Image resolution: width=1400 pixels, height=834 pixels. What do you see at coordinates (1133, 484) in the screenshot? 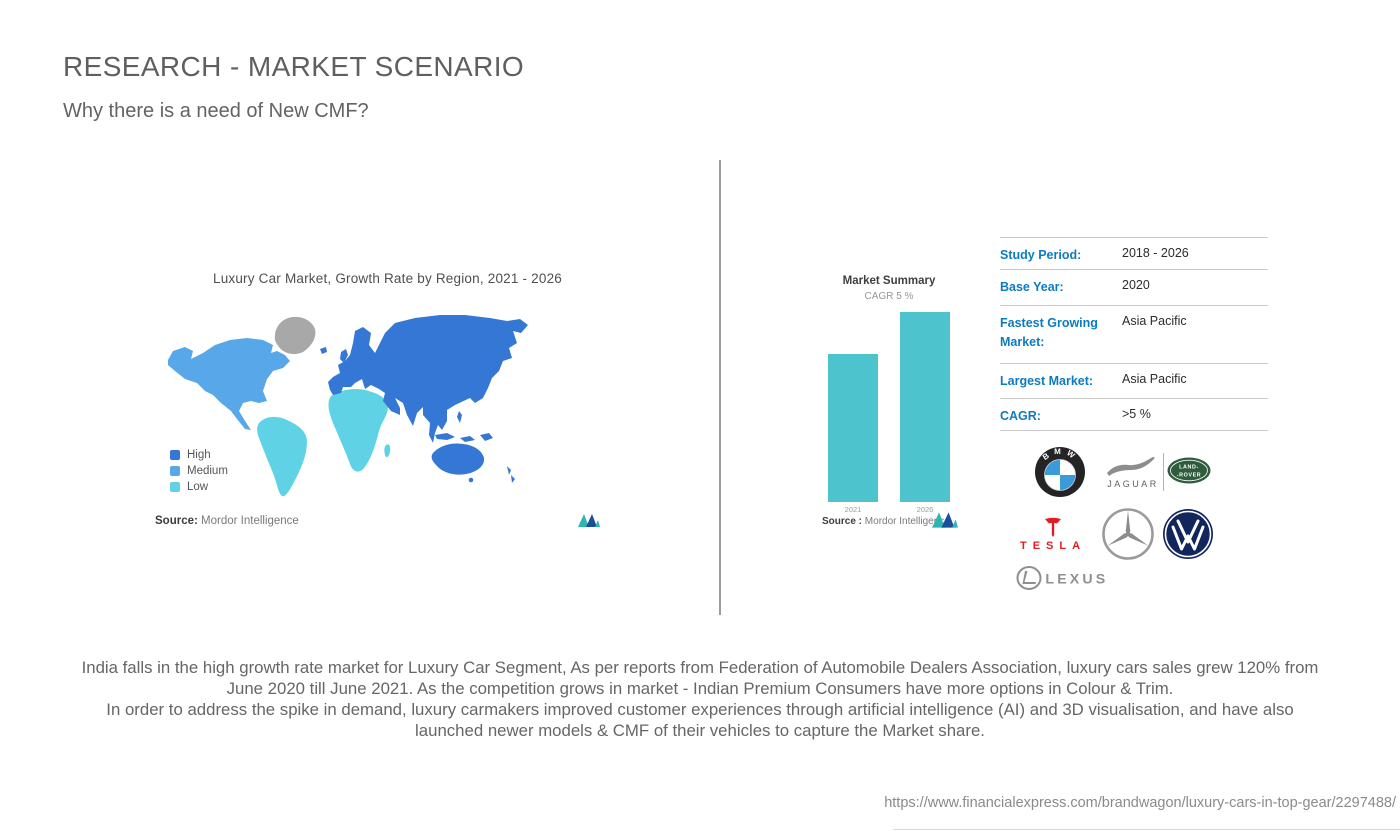
I see `jaguar-wordmark: JAGUAR` at bounding box center [1133, 484].